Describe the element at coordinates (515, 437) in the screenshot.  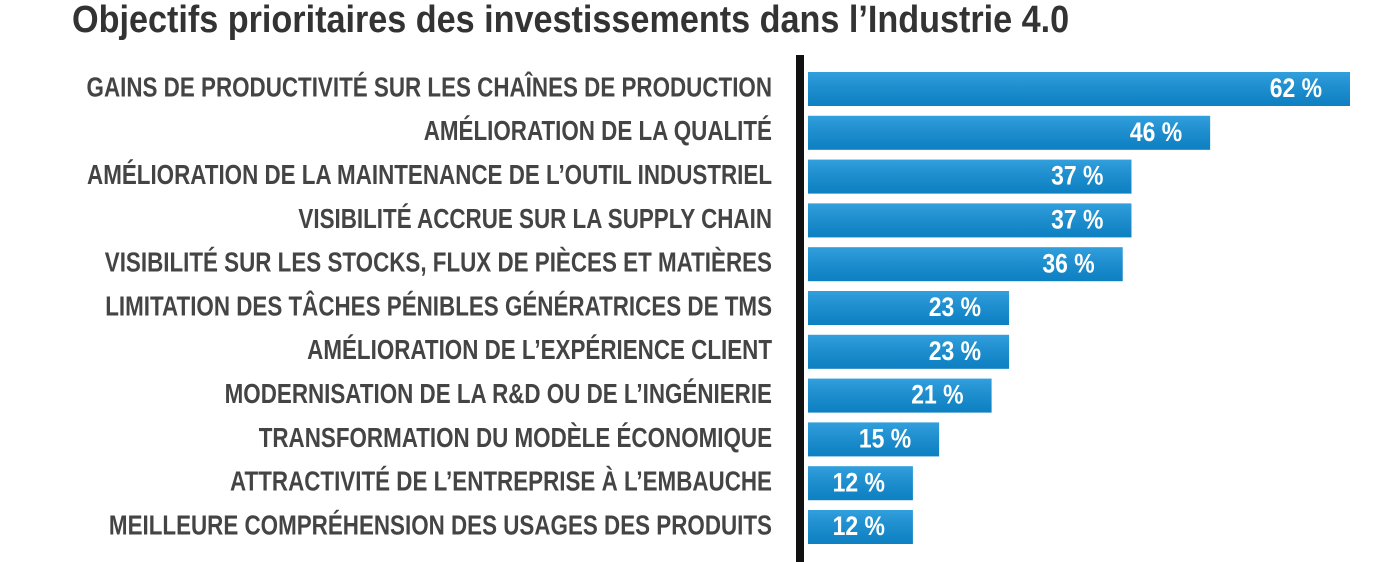
I see `category-label: TRANSFORMATION DU MODÈLE ÉCONOMIQUE` at that location.